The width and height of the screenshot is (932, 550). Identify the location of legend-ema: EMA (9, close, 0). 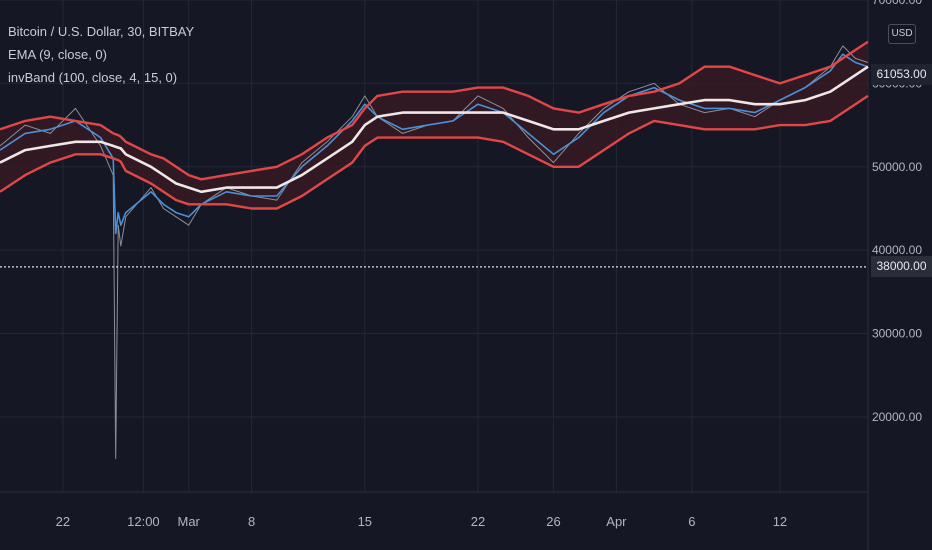
(57, 54).